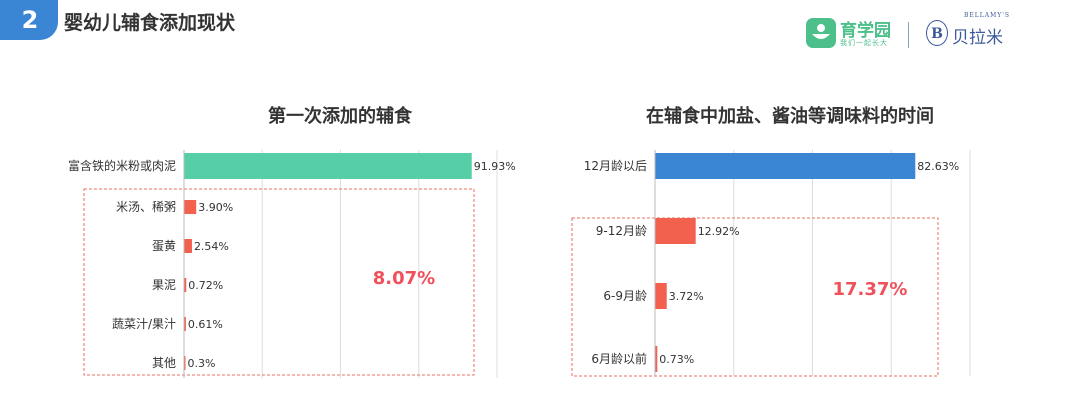  I want to click on value-label-0-4: 0.61%, so click(205, 324).